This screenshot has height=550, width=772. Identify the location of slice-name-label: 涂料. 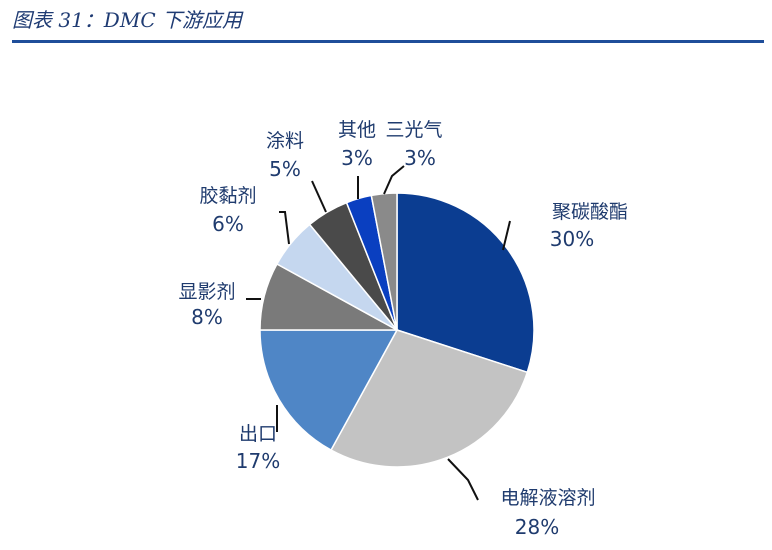
(285, 141).